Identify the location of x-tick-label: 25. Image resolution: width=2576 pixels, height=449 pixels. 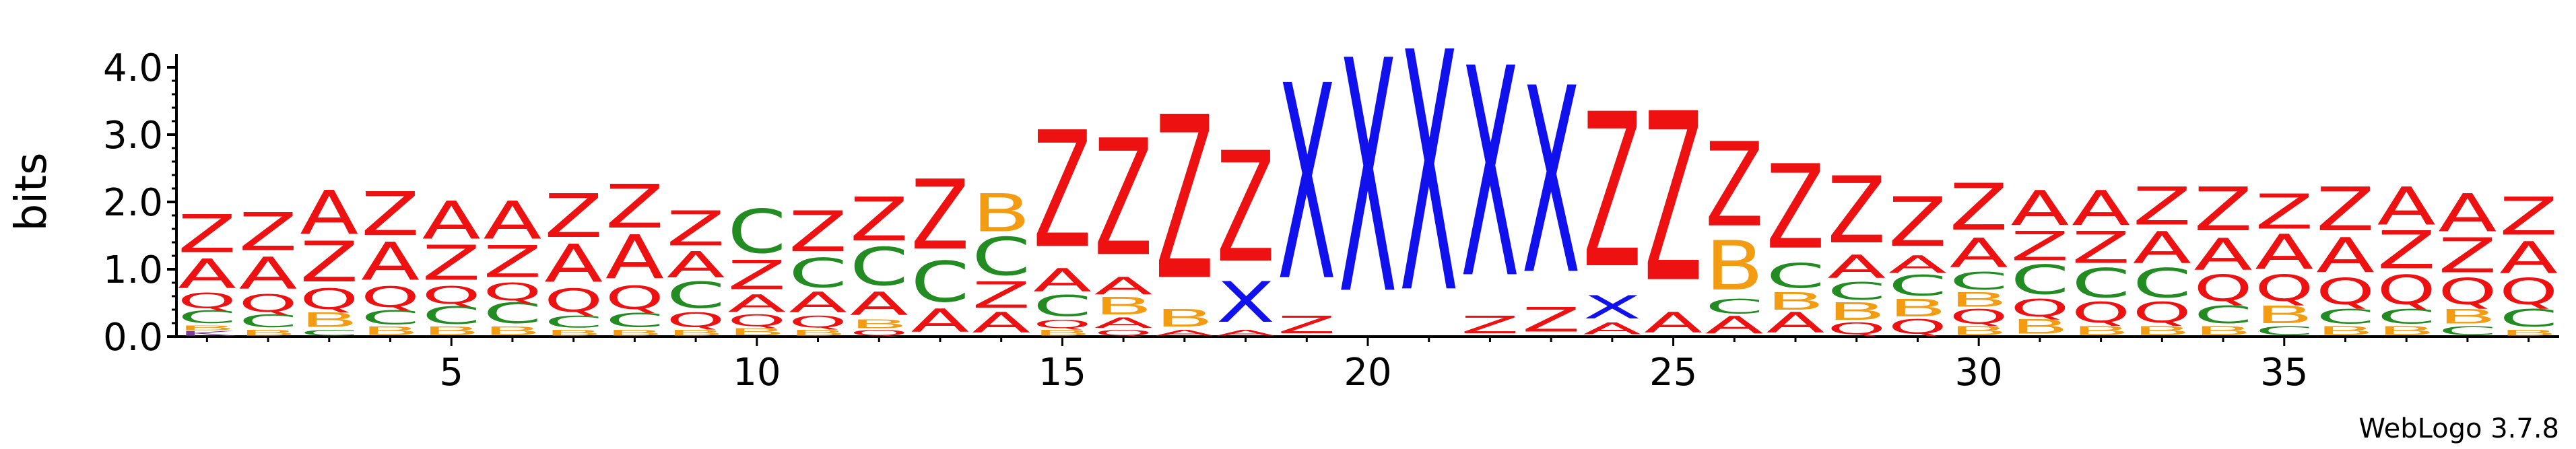
(1673, 372).